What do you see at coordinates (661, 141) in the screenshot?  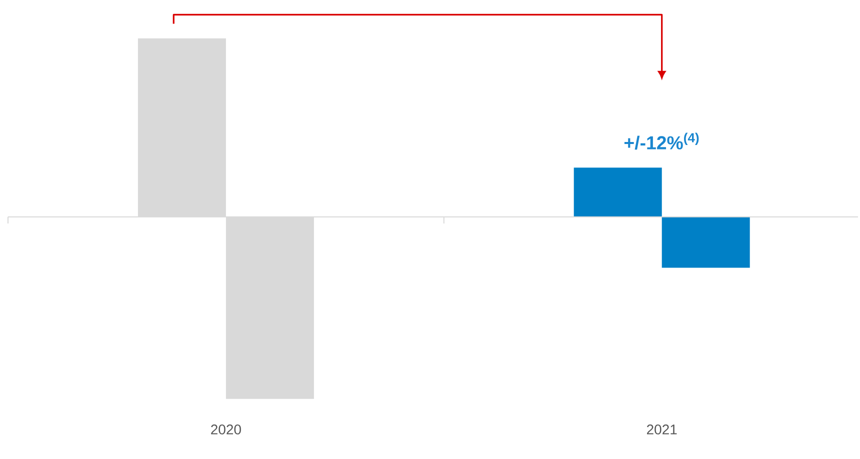 I see `annotation: +/-12%$^{(4)}$` at bounding box center [661, 141].